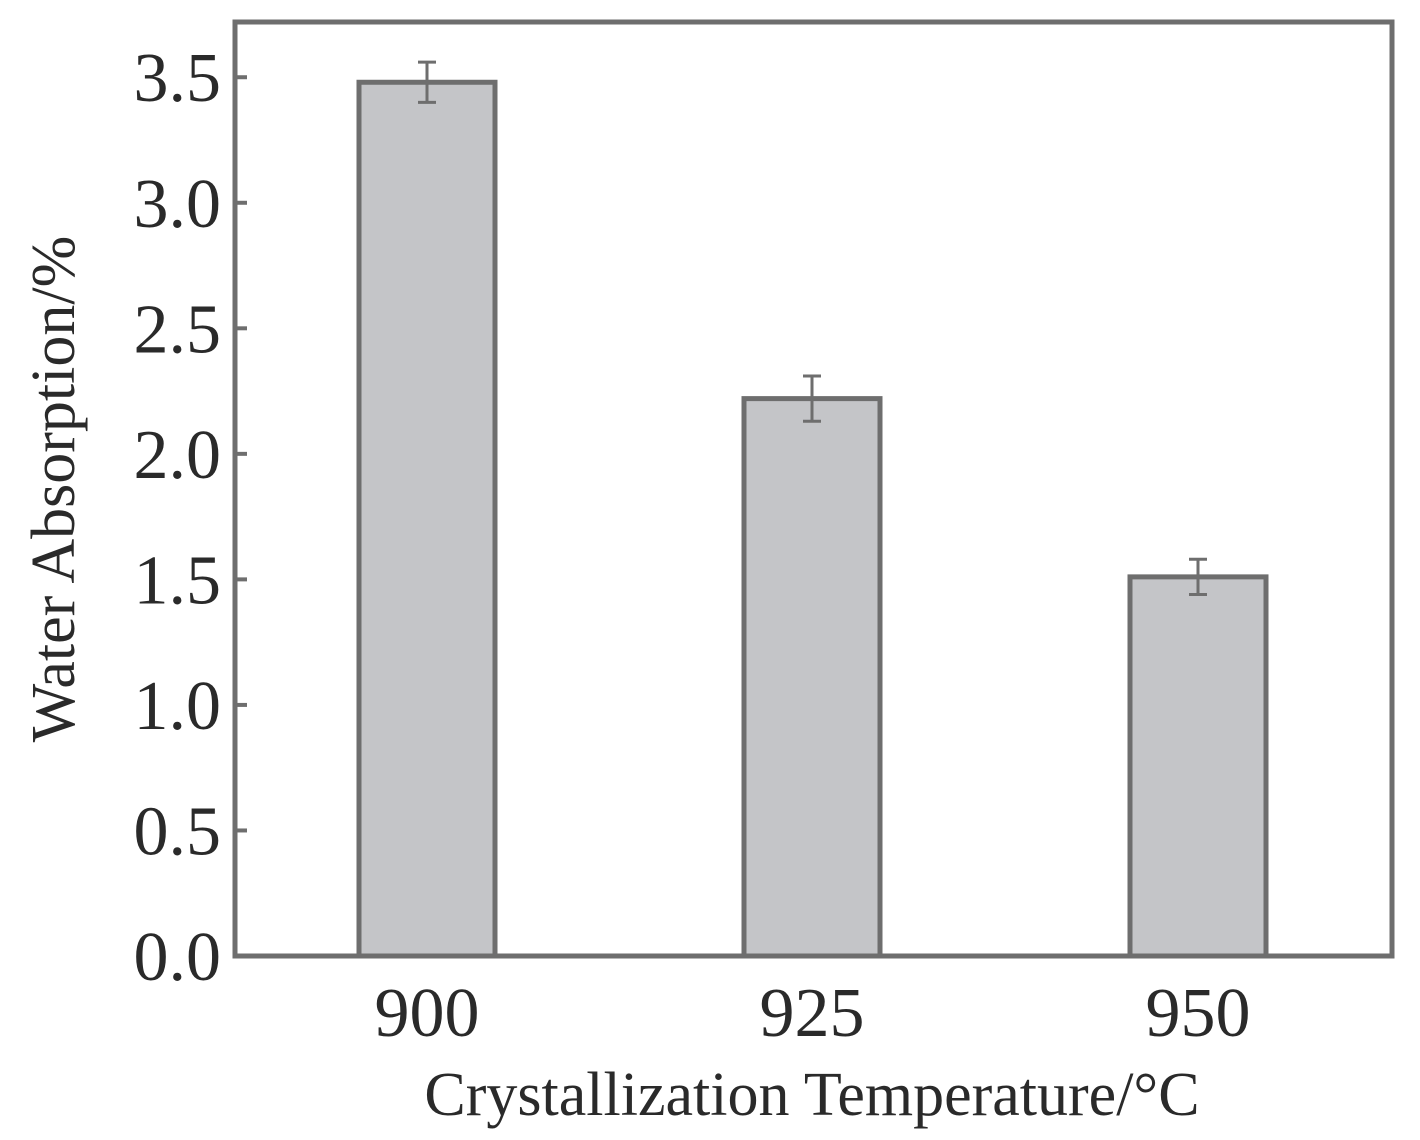 This screenshot has height=1140, width=1420. I want to click on x-tick-label: 925, so click(812, 1013).